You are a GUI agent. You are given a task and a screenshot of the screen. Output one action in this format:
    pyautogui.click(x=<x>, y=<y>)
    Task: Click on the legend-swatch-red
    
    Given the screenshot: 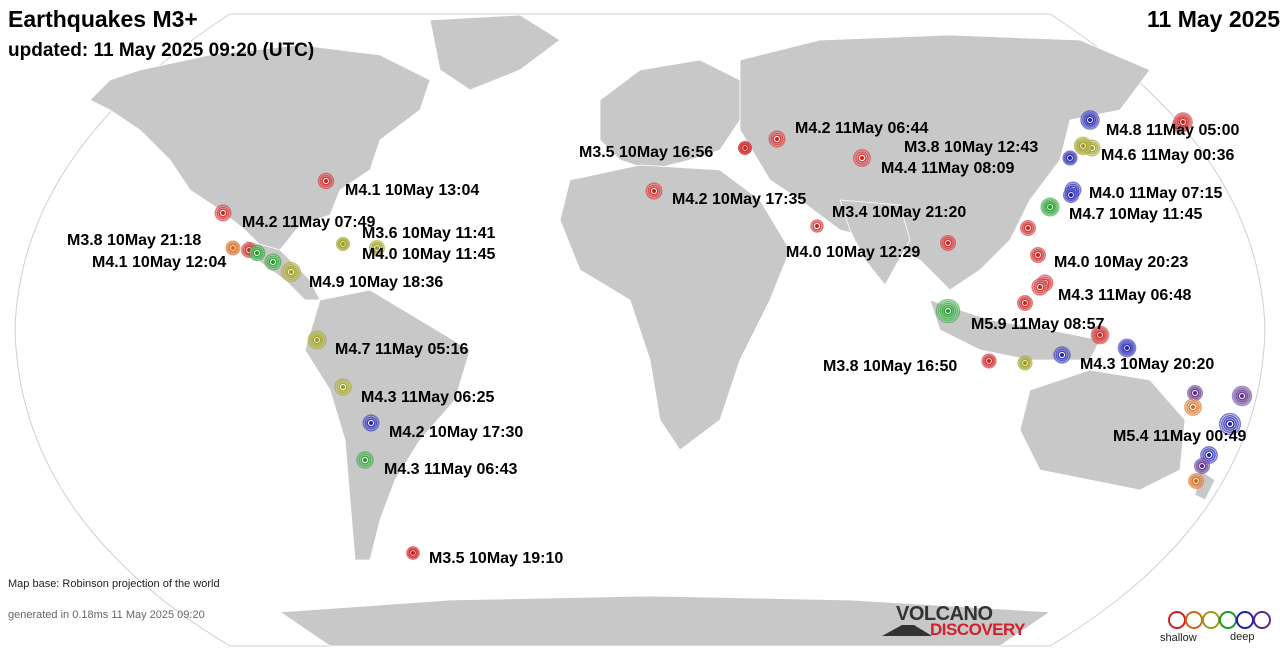 What is the action you would take?
    pyautogui.click(x=1177, y=620)
    